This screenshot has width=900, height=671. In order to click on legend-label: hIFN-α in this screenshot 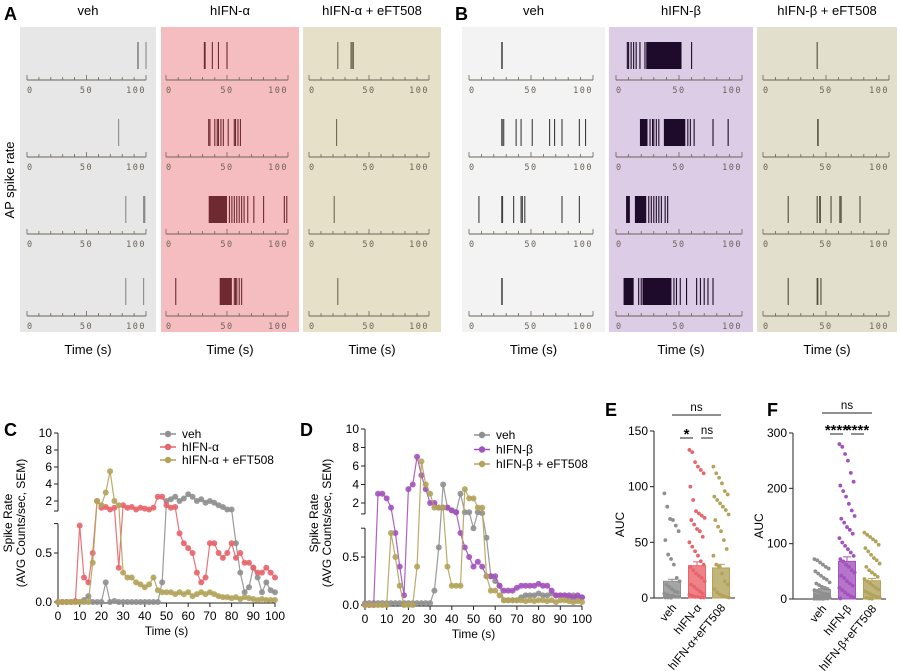, I will do `click(200, 447)`.